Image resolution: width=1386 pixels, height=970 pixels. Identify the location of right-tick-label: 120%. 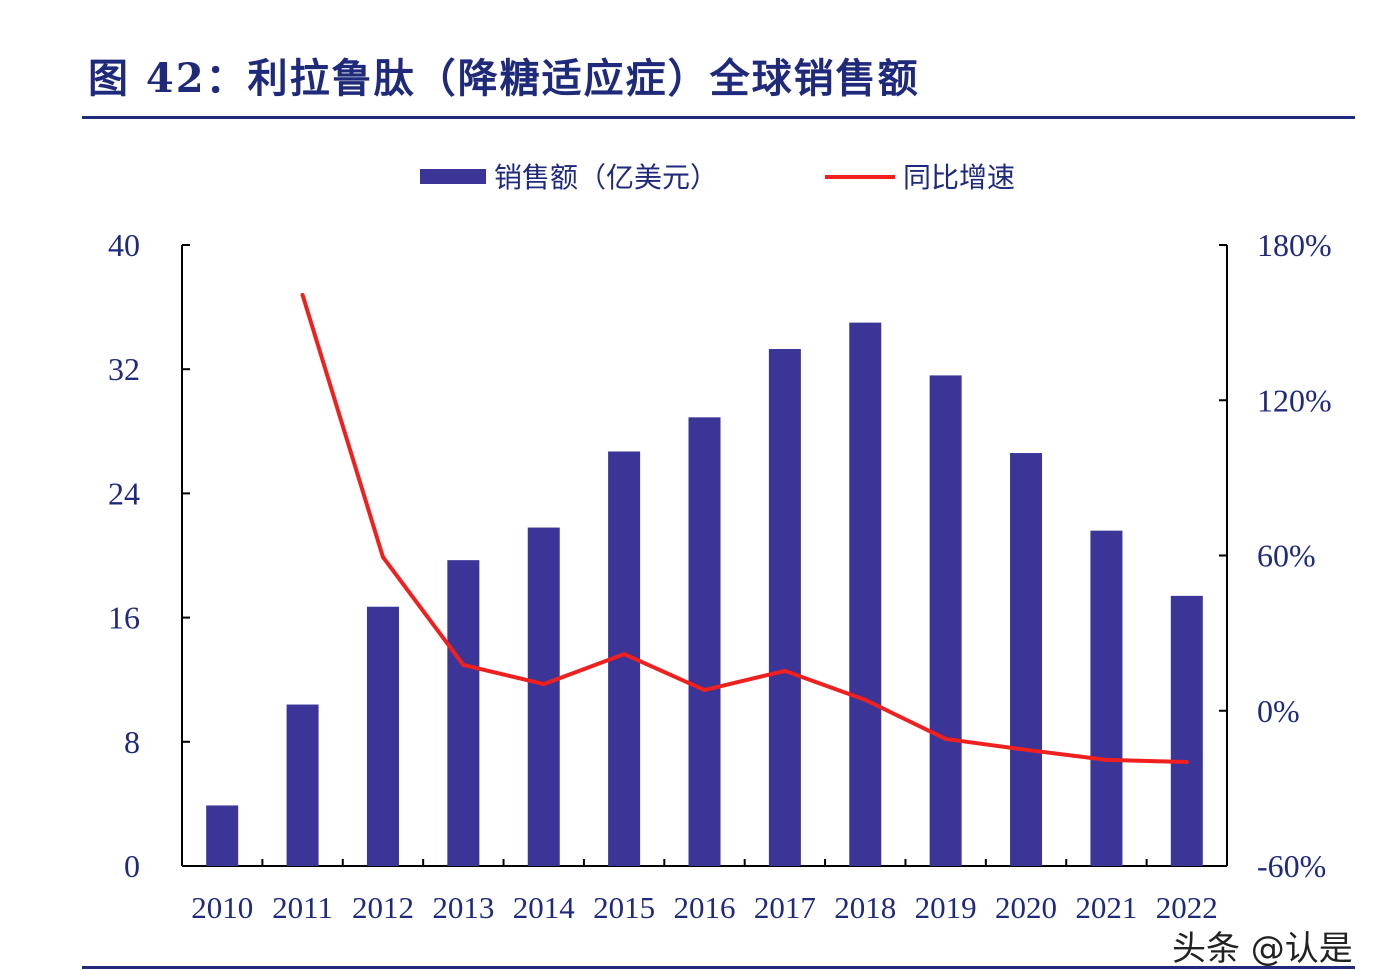
(1294, 400).